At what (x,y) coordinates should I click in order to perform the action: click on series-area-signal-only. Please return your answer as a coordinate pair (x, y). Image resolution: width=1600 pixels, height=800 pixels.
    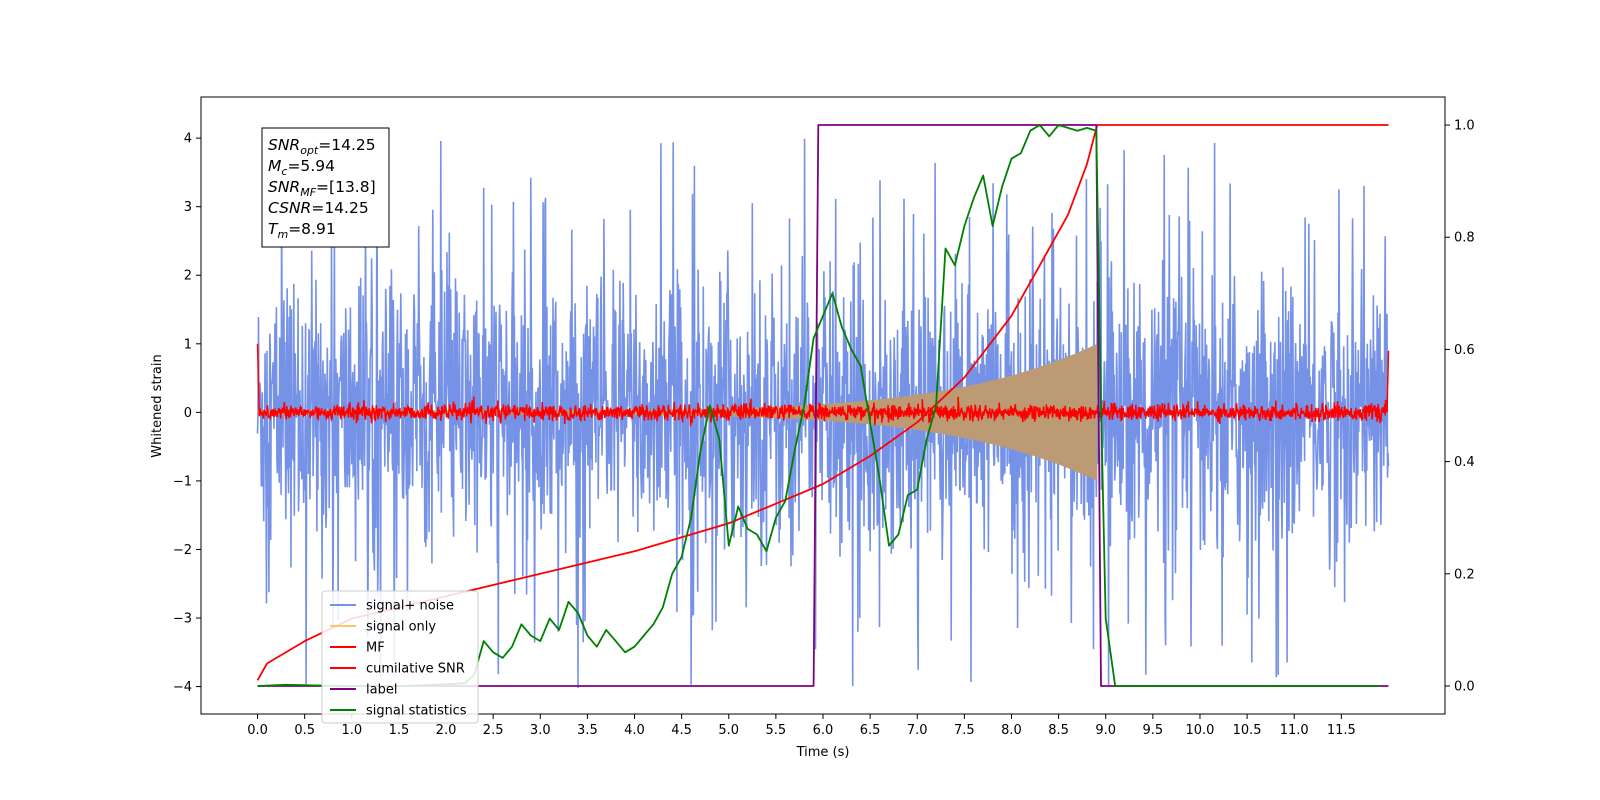
    Looking at the image, I should click on (677, 412).